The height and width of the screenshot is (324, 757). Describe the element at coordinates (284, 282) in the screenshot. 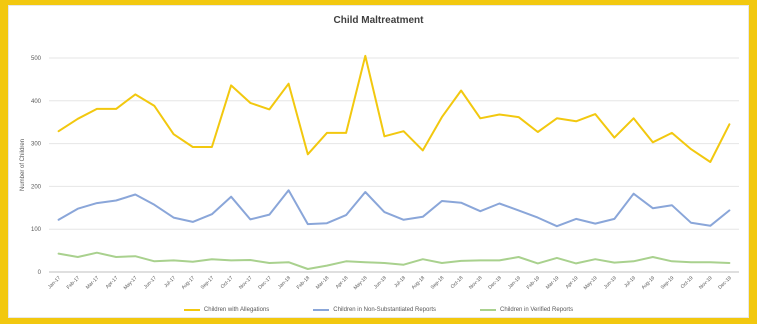

I see `x-tick-label: Jan-18` at that location.